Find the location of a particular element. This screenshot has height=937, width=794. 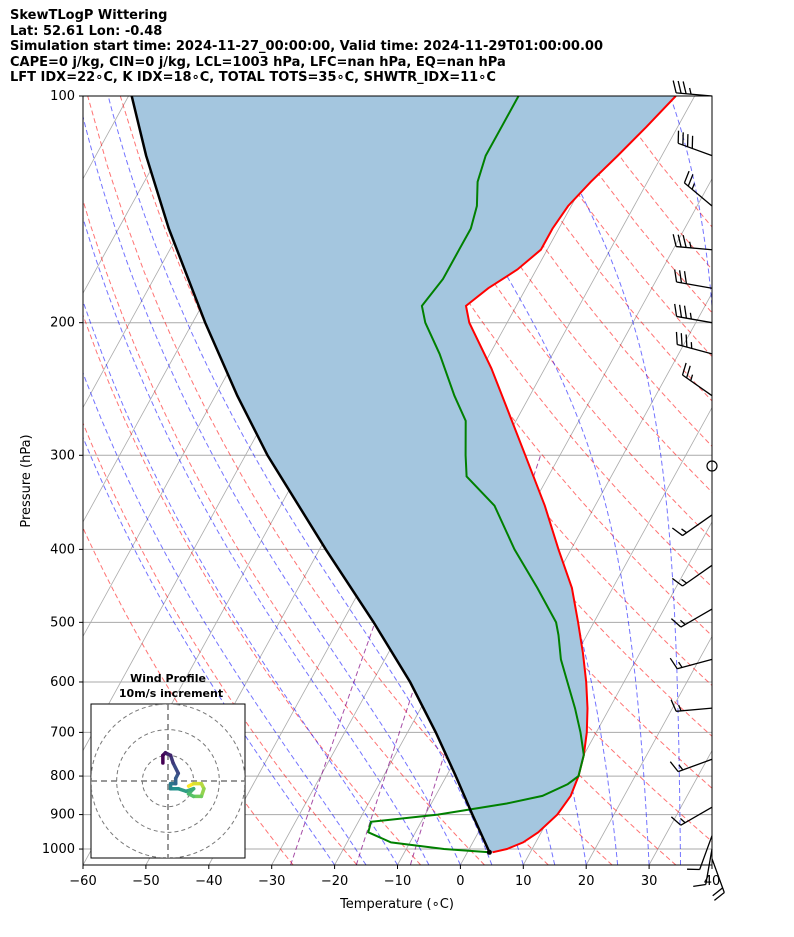

lat-lon-line: Lat: 52.61 Lon: -0.48 is located at coordinates (86, 31).